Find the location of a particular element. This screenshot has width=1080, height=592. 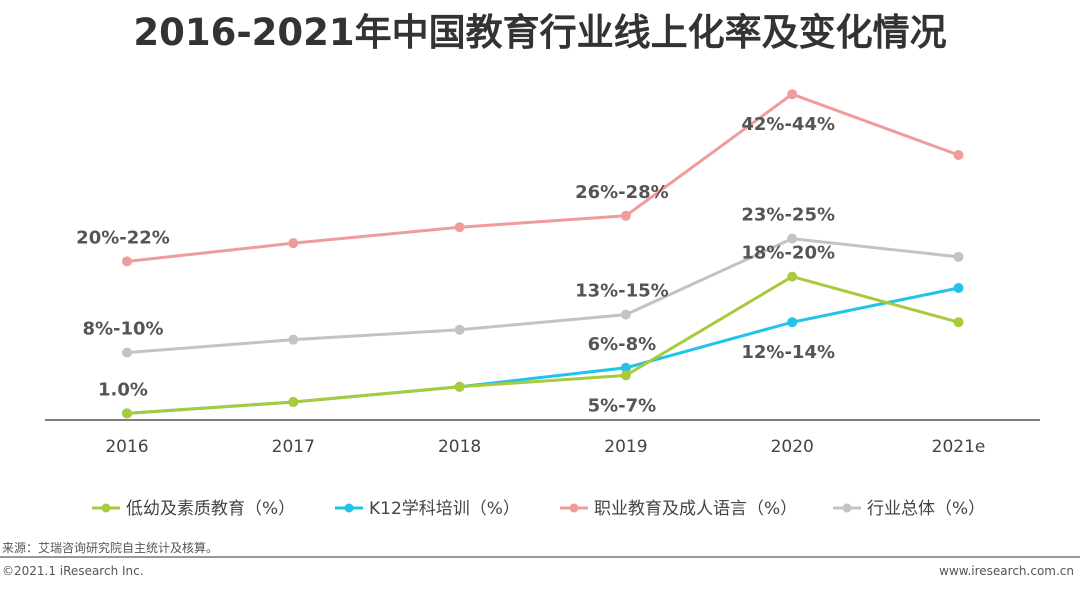

legend-label: 职业教育及成人语言（%） is located at coordinates (695, 509).